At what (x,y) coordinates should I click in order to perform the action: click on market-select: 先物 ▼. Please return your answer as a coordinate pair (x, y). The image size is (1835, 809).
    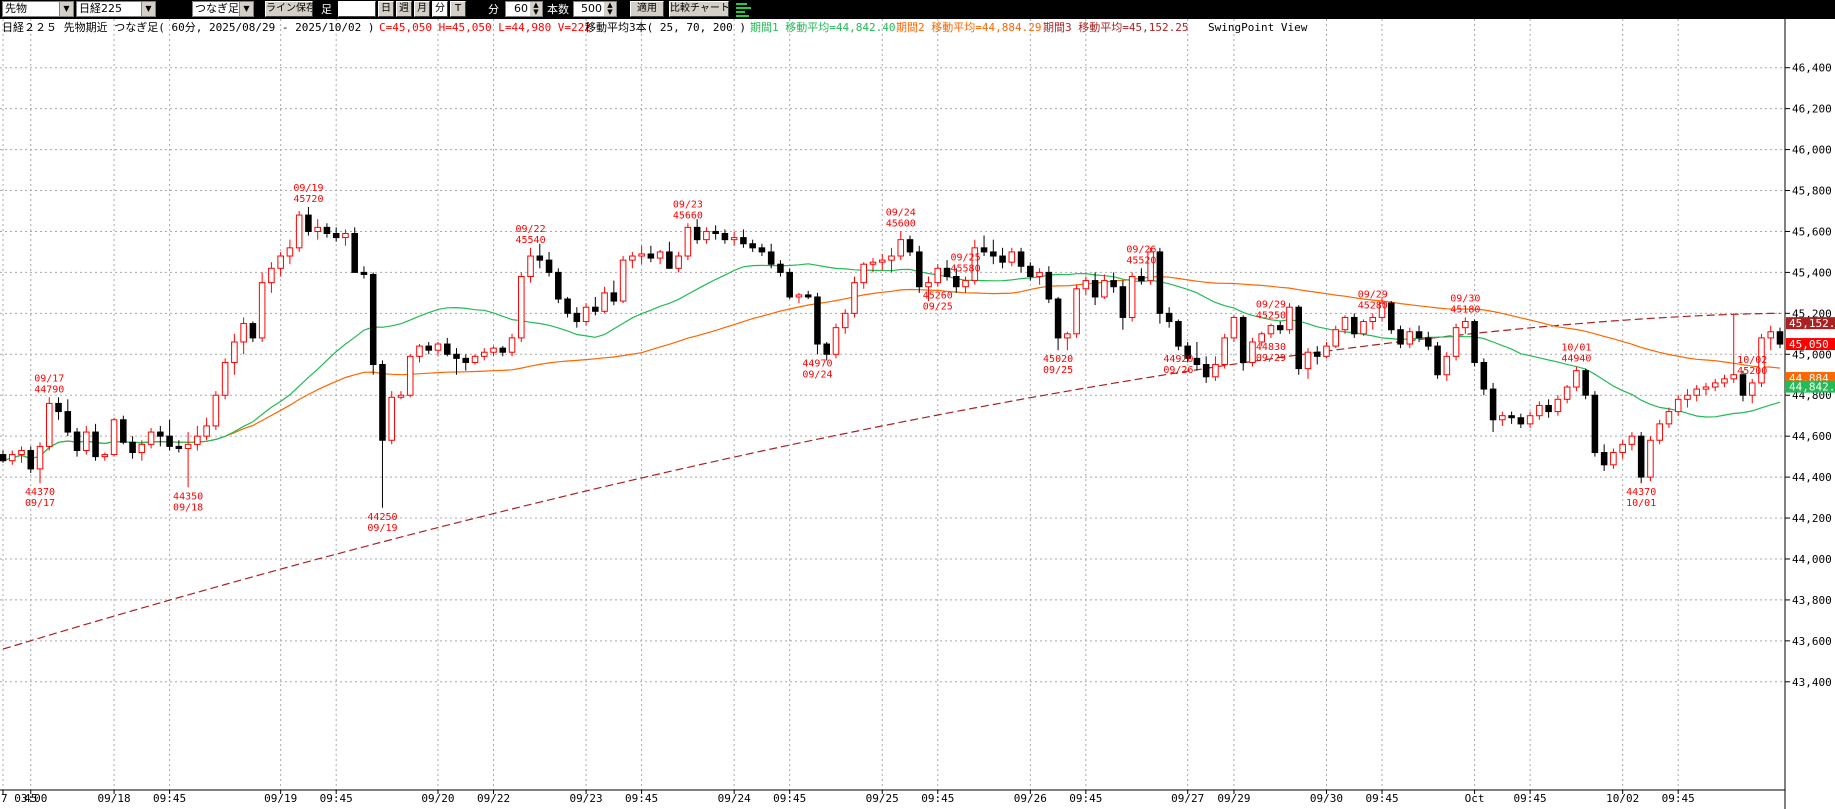
    Looking at the image, I should click on (38, 9).